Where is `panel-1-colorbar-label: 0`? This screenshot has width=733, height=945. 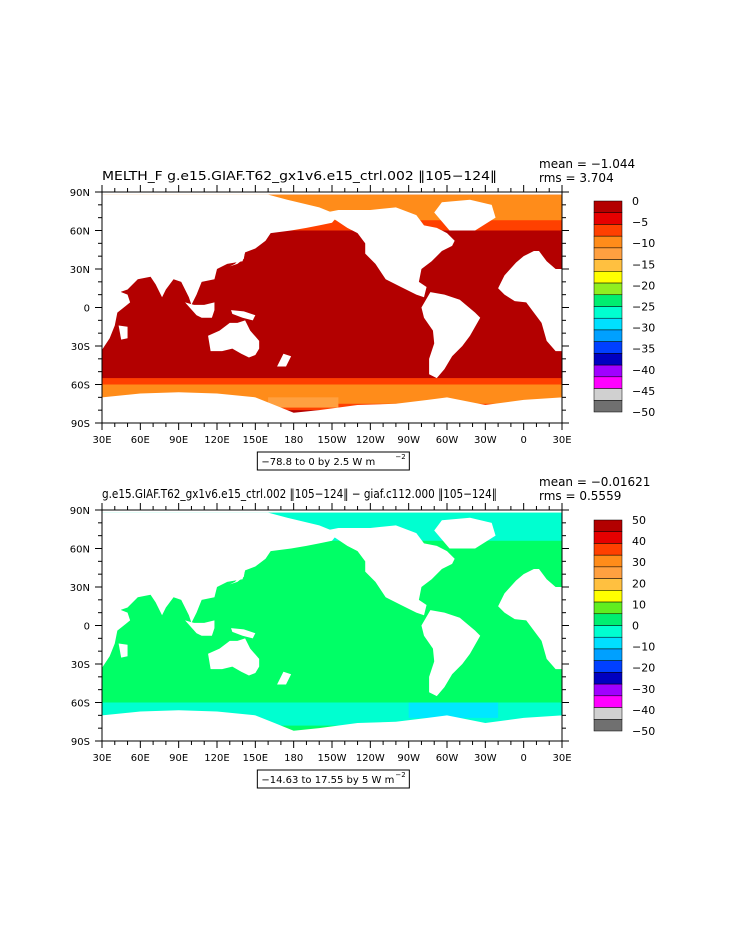 panel-1-colorbar-label: 0 is located at coordinates (635, 201).